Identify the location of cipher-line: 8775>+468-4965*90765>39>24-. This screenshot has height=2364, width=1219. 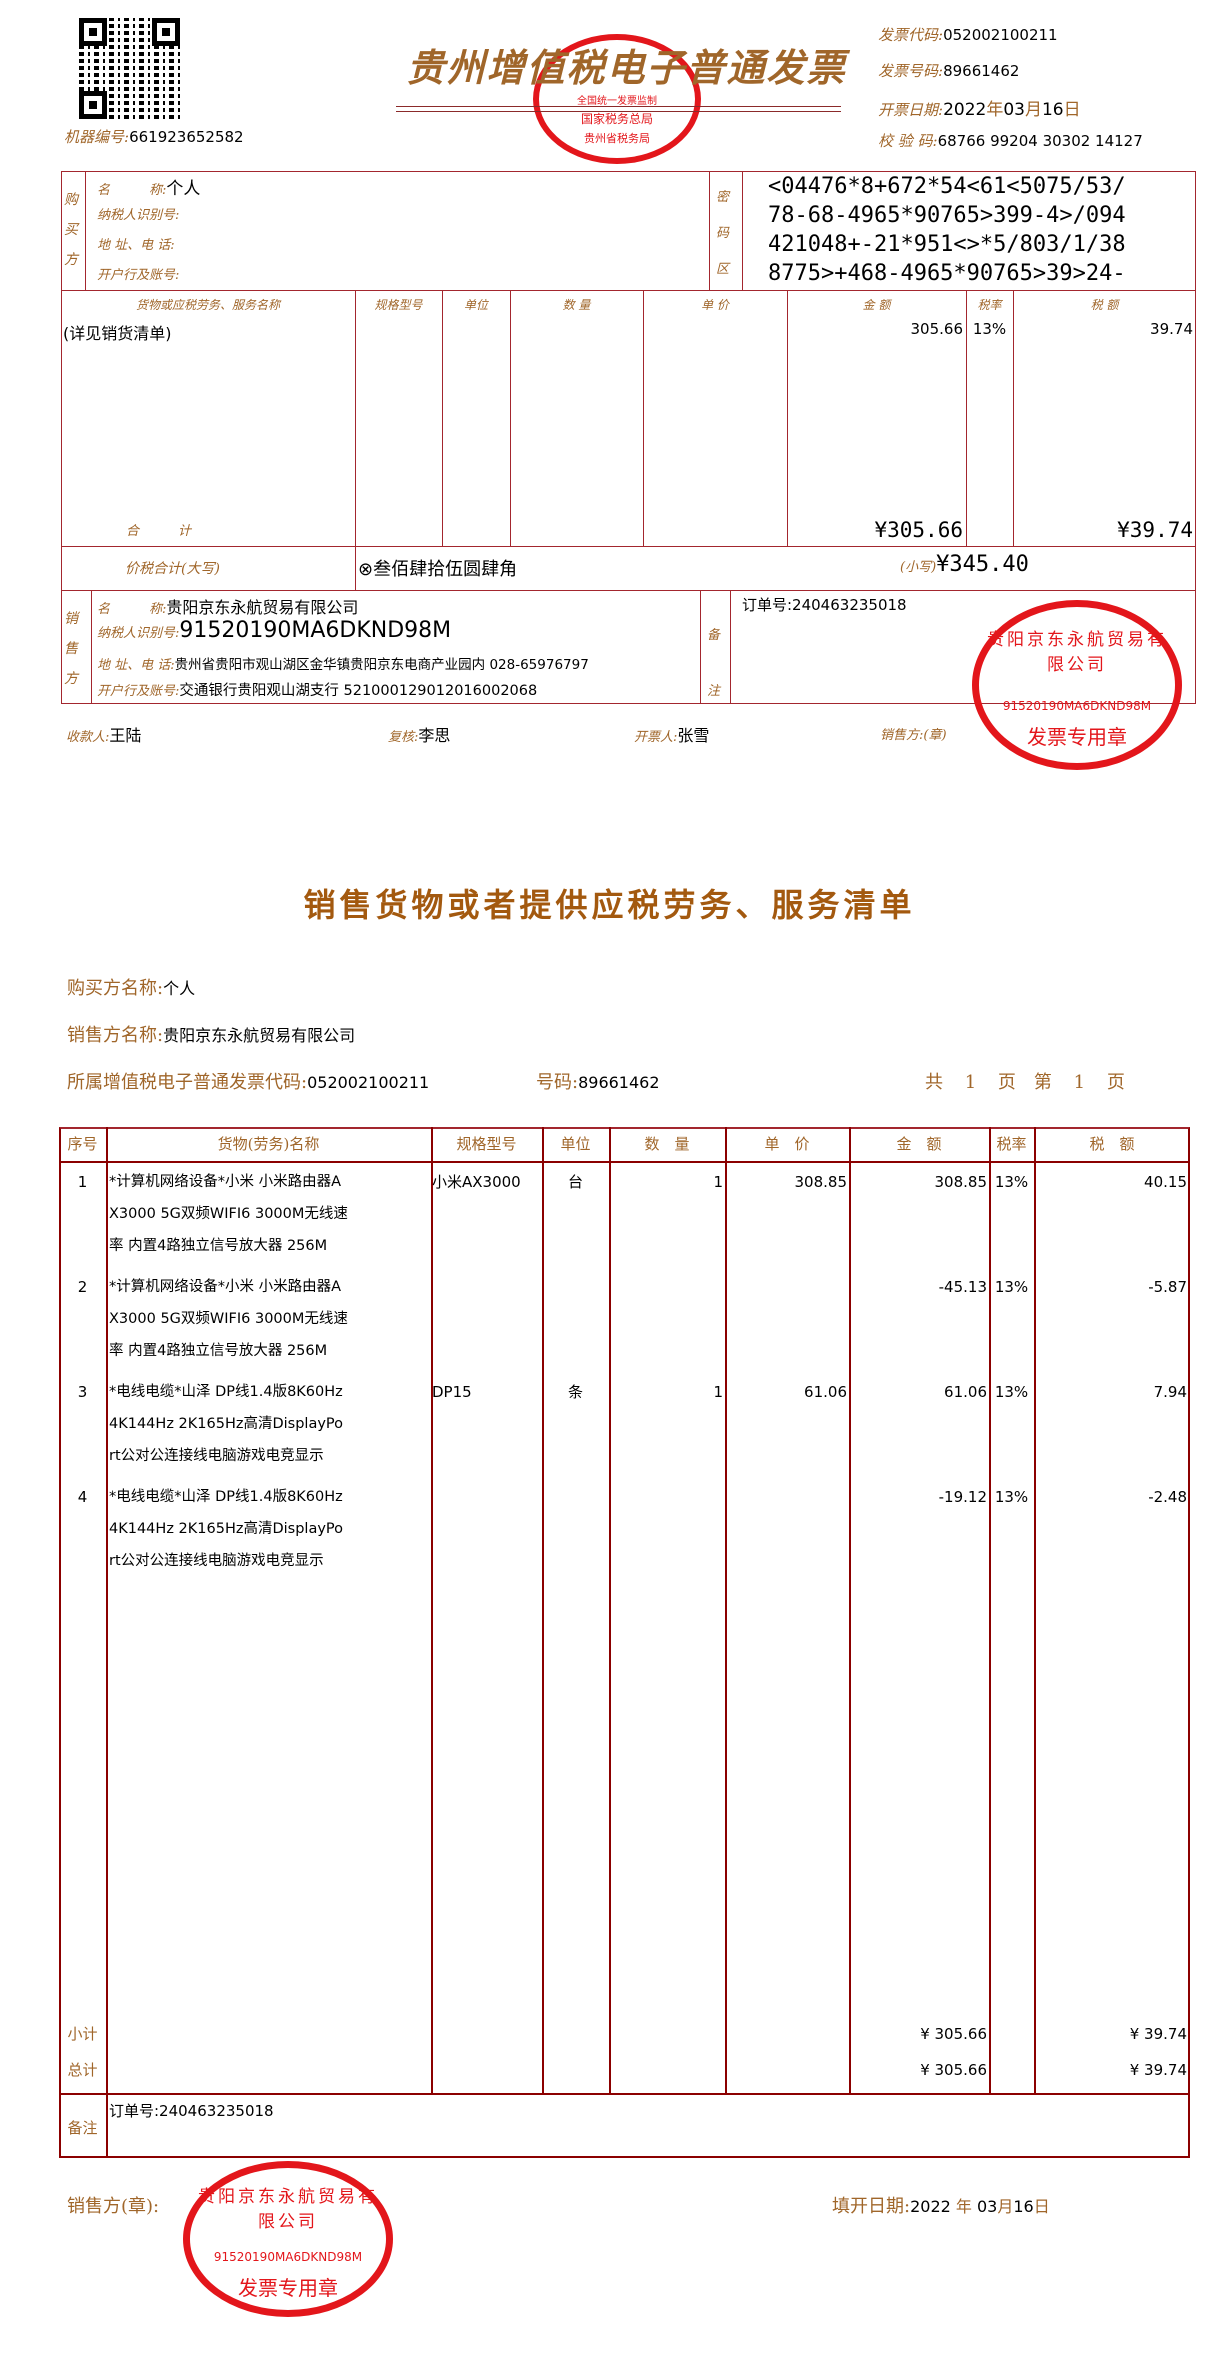
(947, 273).